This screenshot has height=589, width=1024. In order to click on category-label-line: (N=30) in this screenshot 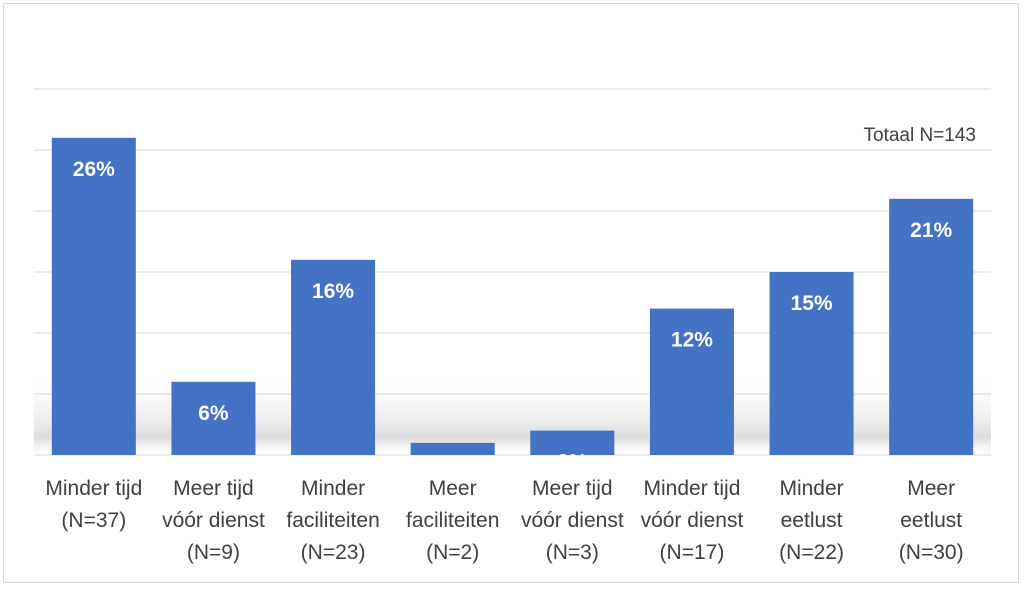, I will do `click(931, 552)`.